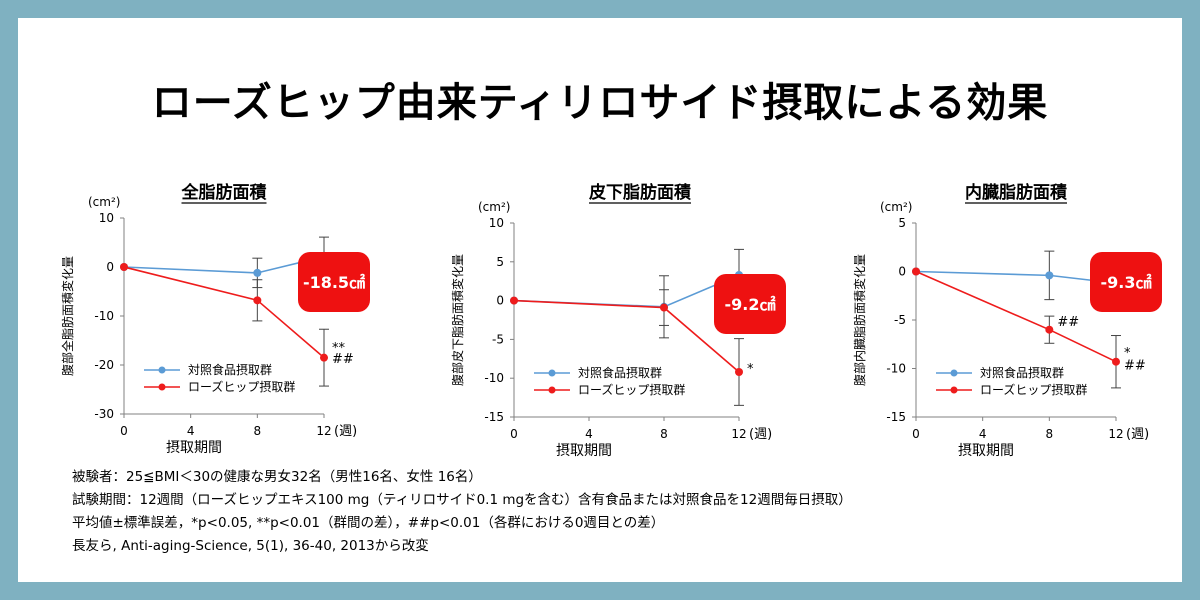 The width and height of the screenshot is (1200, 600). What do you see at coordinates (339, 348) in the screenshot?
I see `significance-mark: **` at bounding box center [339, 348].